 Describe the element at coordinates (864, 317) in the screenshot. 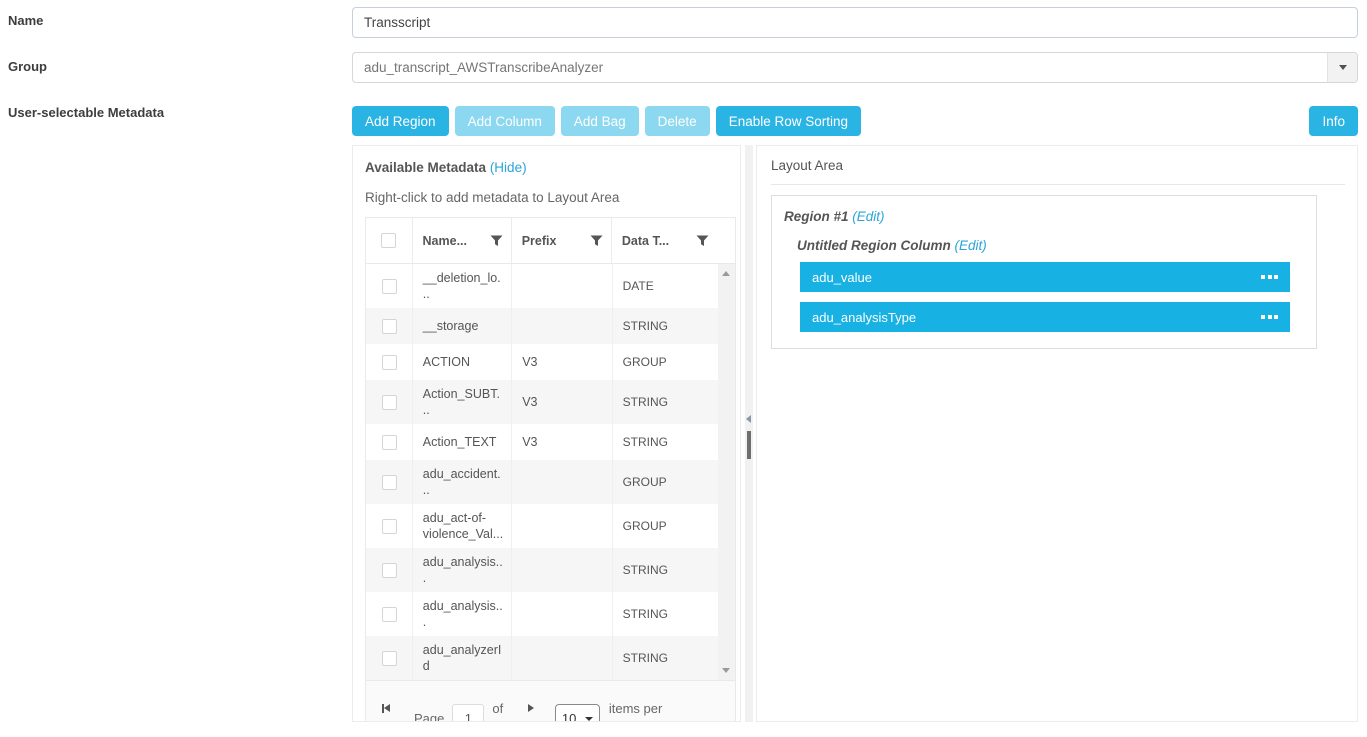

I see `layout-item-label: adu_analysisType` at that location.